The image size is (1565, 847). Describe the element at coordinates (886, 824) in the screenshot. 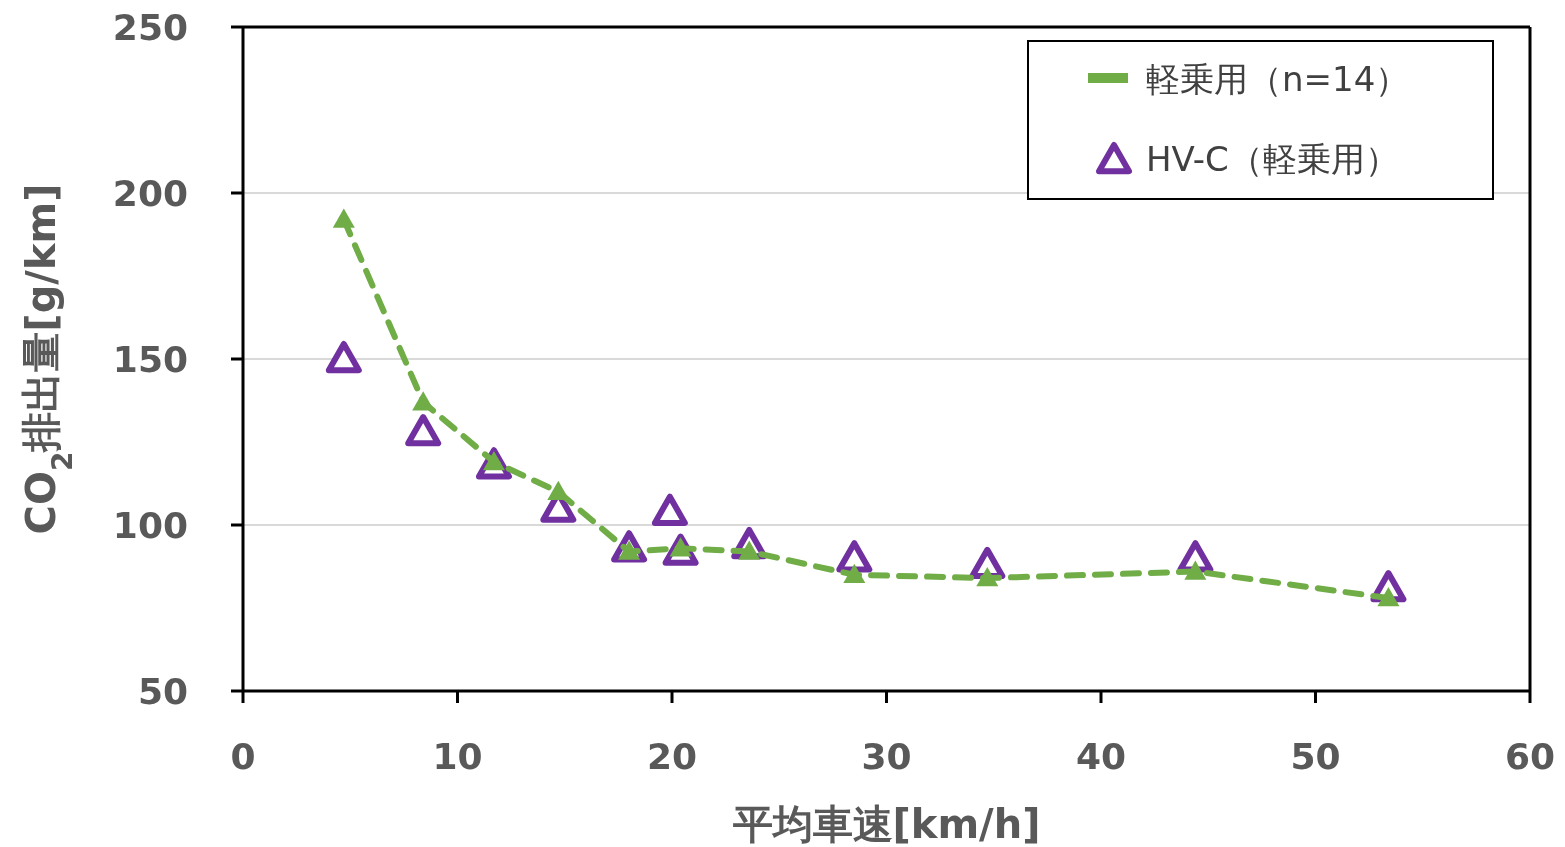

I see `x-axis-title: 平均車速[km/h]` at that location.